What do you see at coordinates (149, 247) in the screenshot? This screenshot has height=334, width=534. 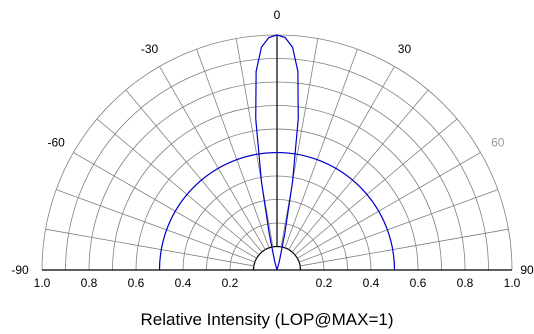 I see `grid-spoke-m80` at bounding box center [149, 247].